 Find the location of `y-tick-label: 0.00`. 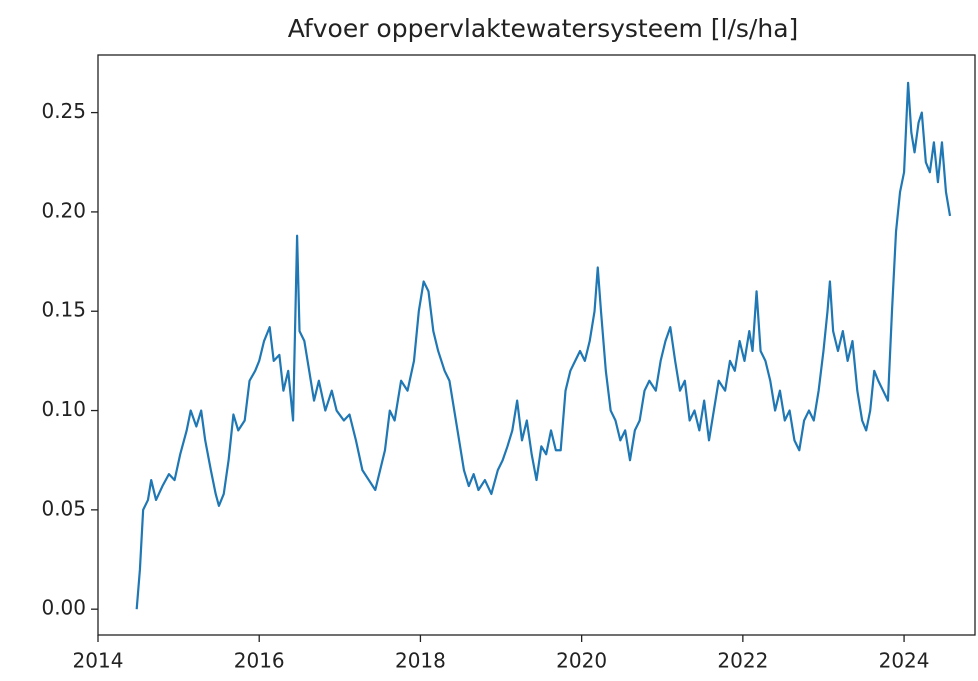

y-tick-label: 0.00 is located at coordinates (63, 608).